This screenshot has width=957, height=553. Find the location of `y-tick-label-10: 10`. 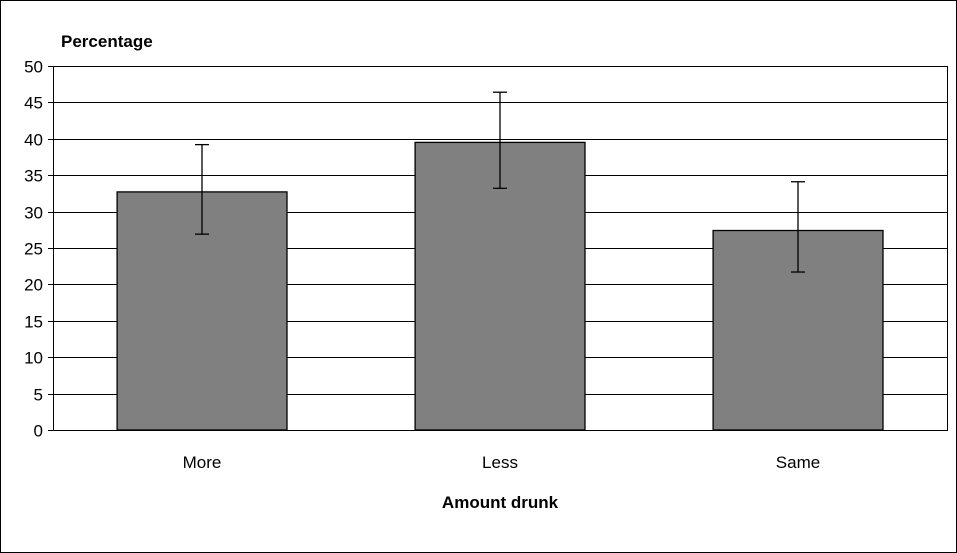

y-tick-label-10: 10 is located at coordinates (33, 358).